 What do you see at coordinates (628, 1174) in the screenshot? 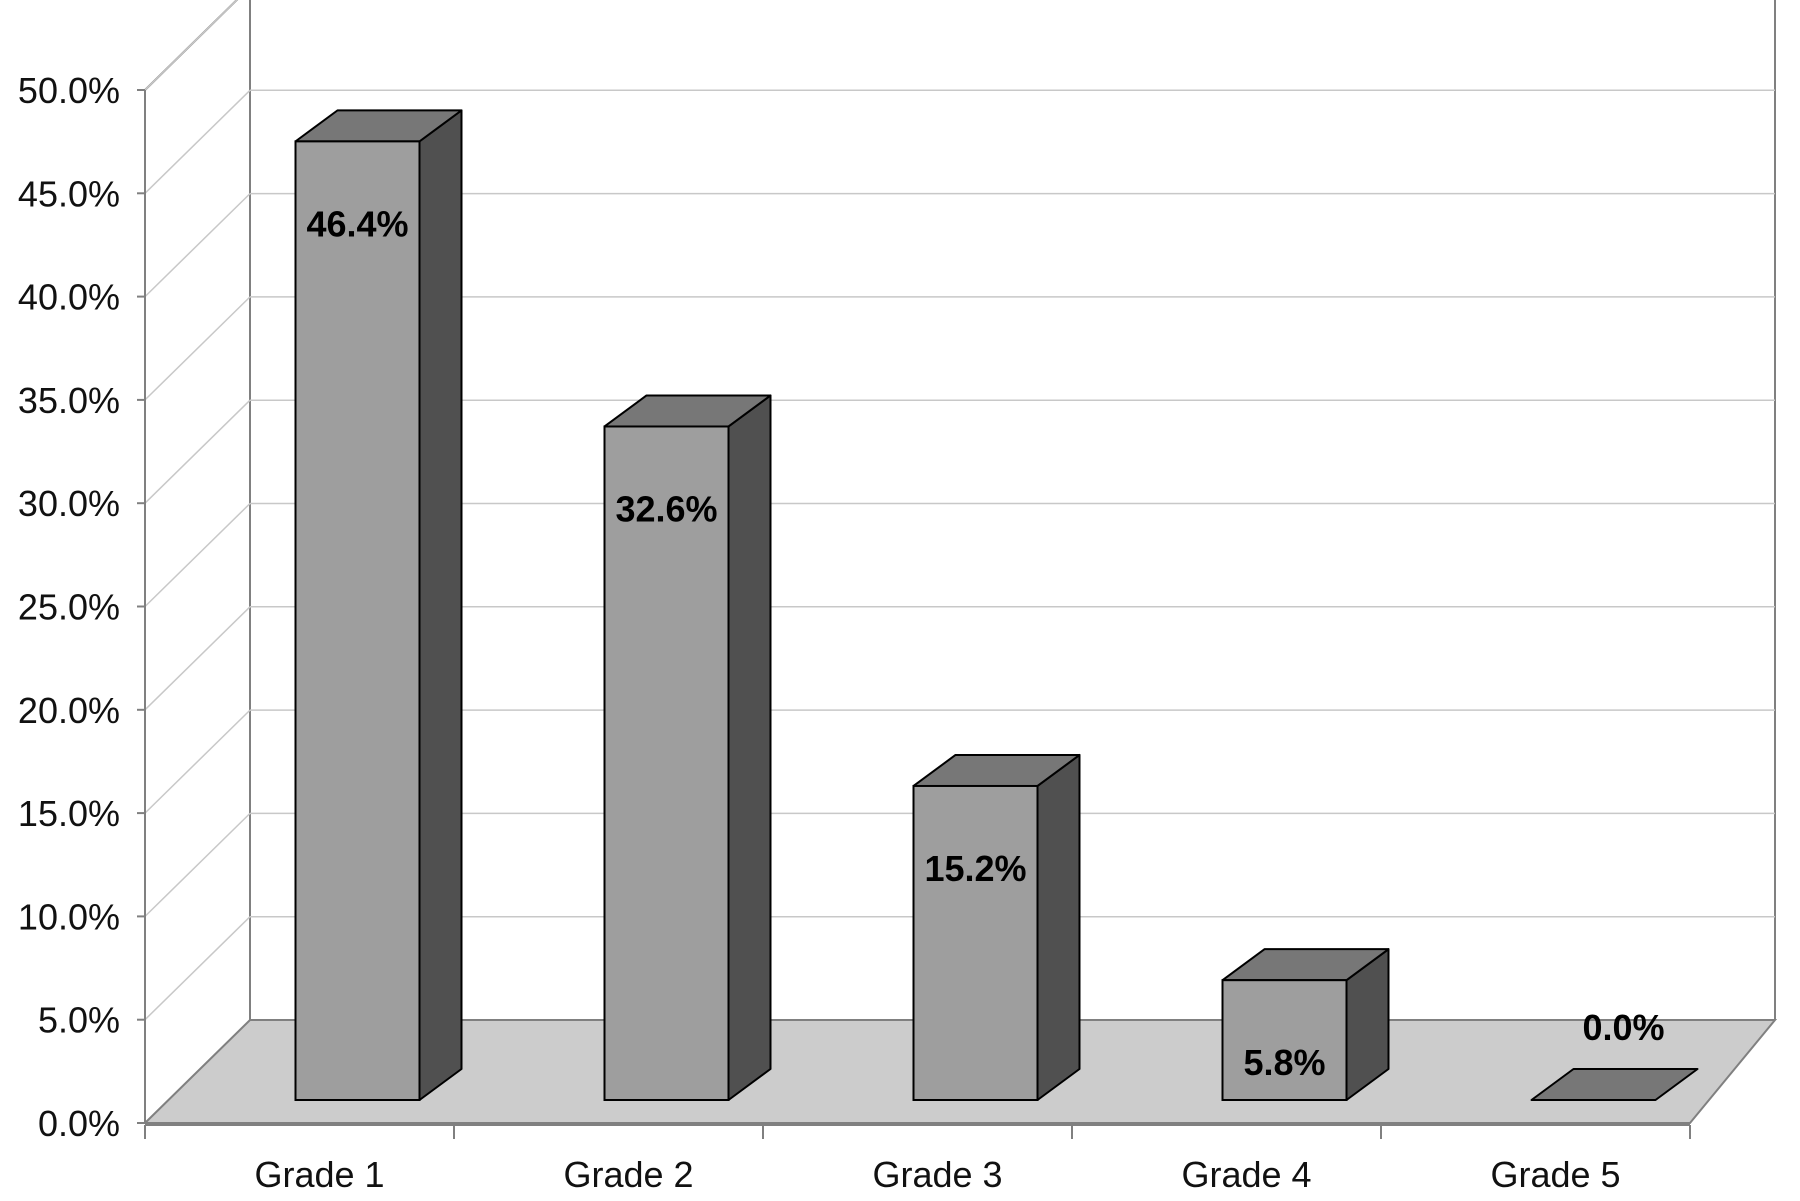
I see `x-category-label: Grade 2` at bounding box center [628, 1174].